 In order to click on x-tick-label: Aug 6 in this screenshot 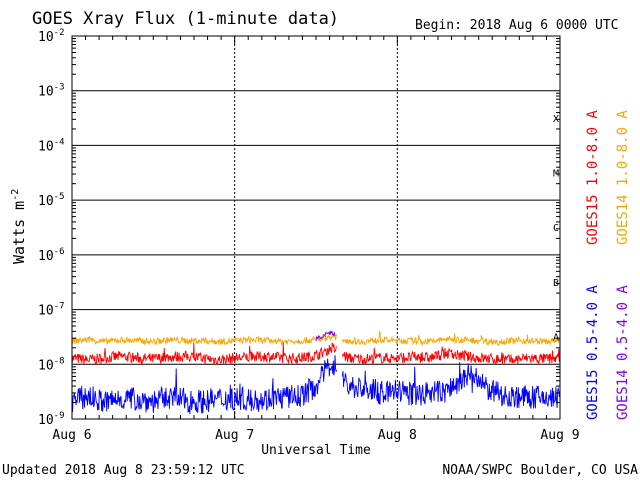, I will do `click(71, 435)`.